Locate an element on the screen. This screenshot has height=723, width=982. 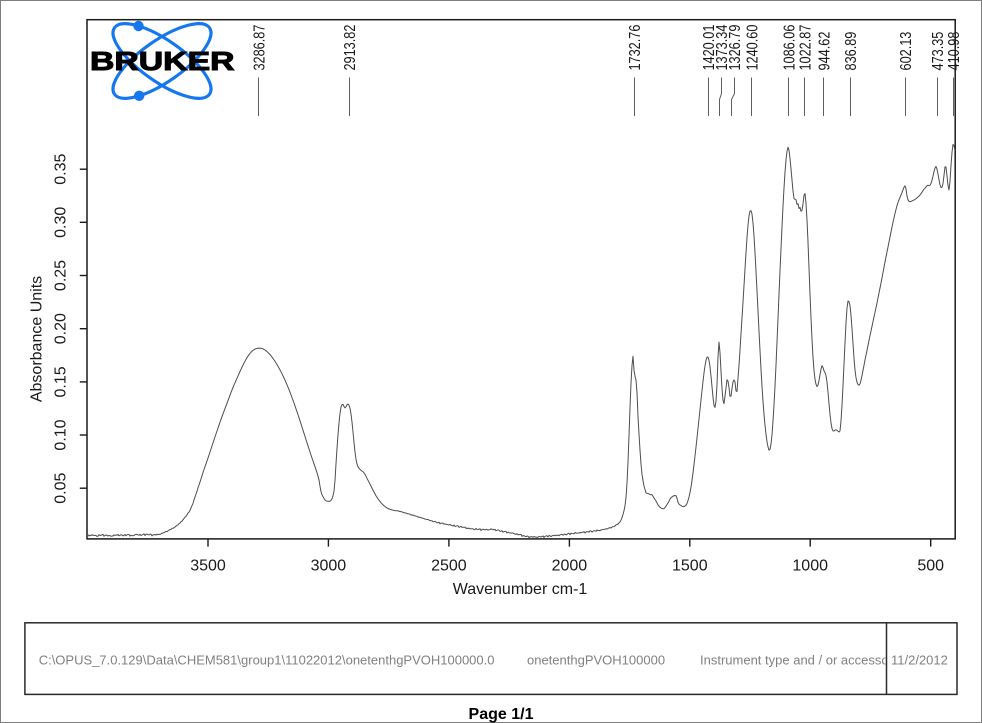
svg-text: 0.10 is located at coordinates (60, 434).